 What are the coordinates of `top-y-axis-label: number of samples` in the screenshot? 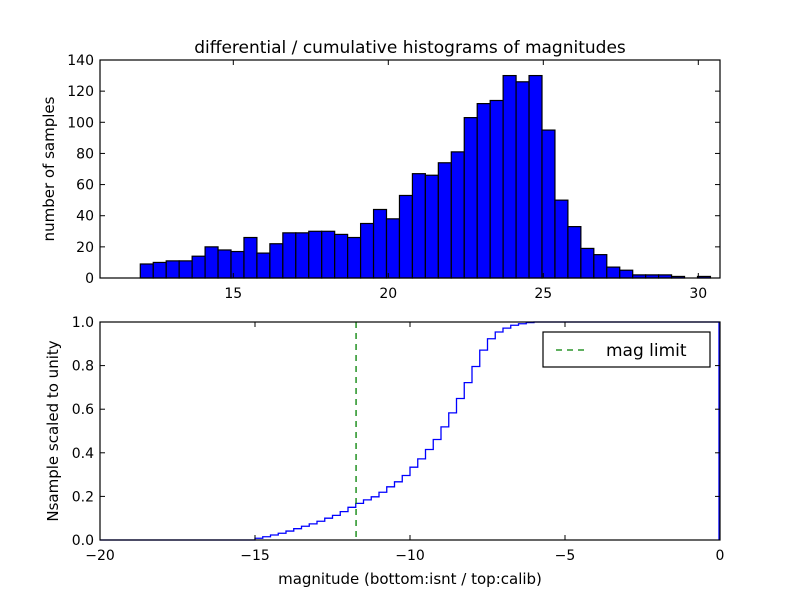 It's located at (49, 168).